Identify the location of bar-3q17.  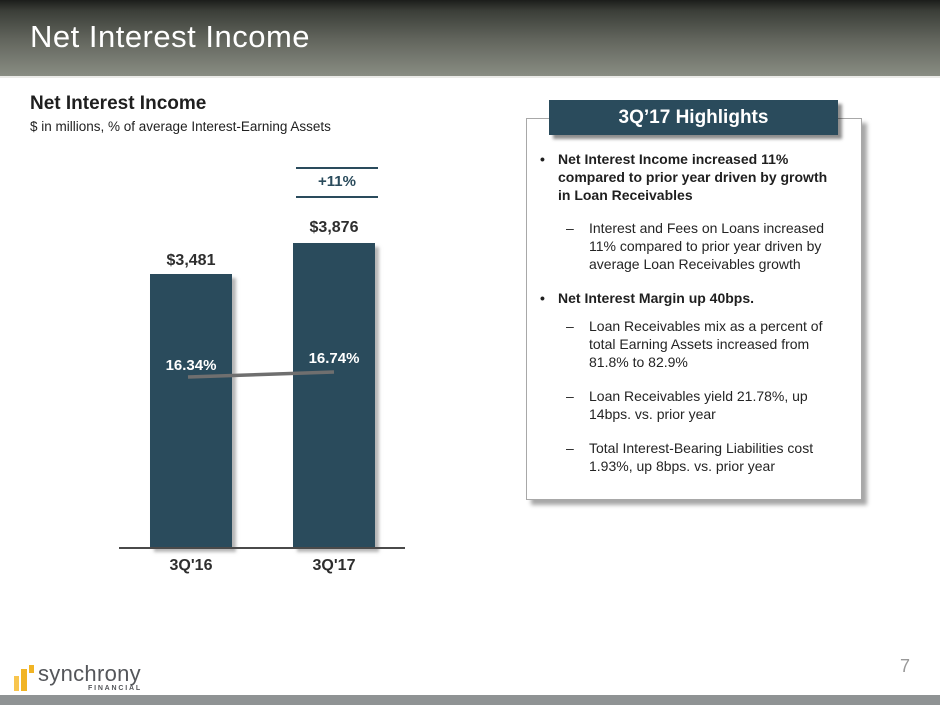
(334, 395).